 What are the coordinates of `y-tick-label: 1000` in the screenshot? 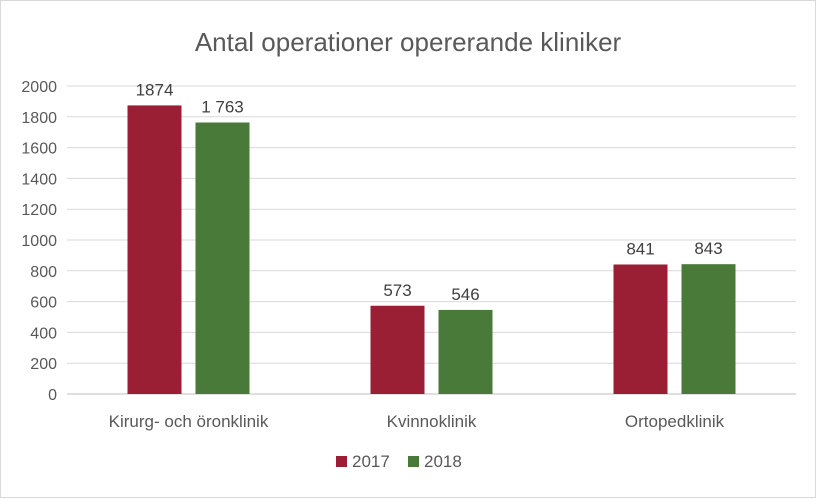 It's located at (39, 241).